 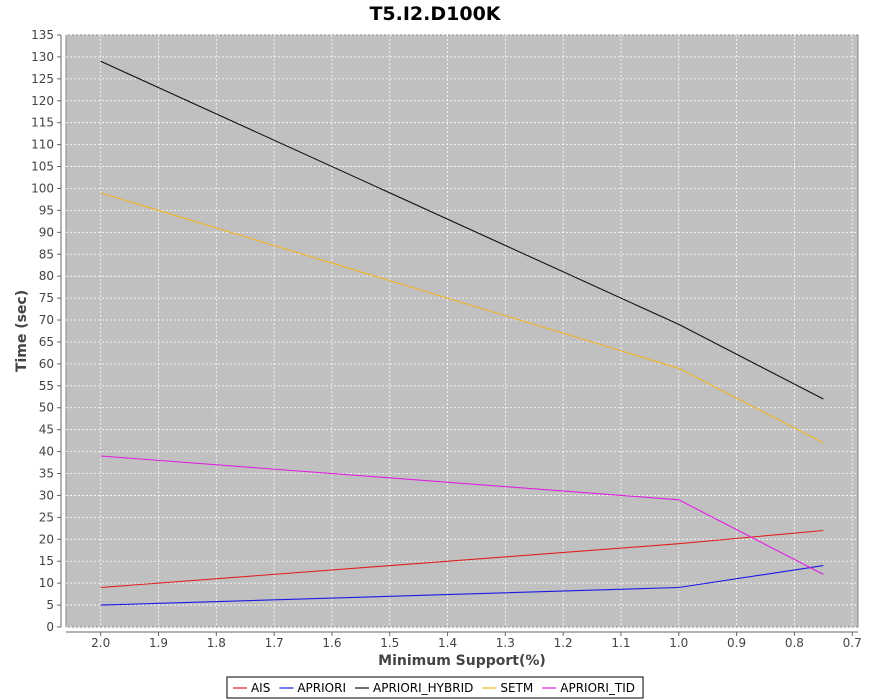 What do you see at coordinates (447, 643) in the screenshot?
I see `x-tick-label: 1.4` at bounding box center [447, 643].